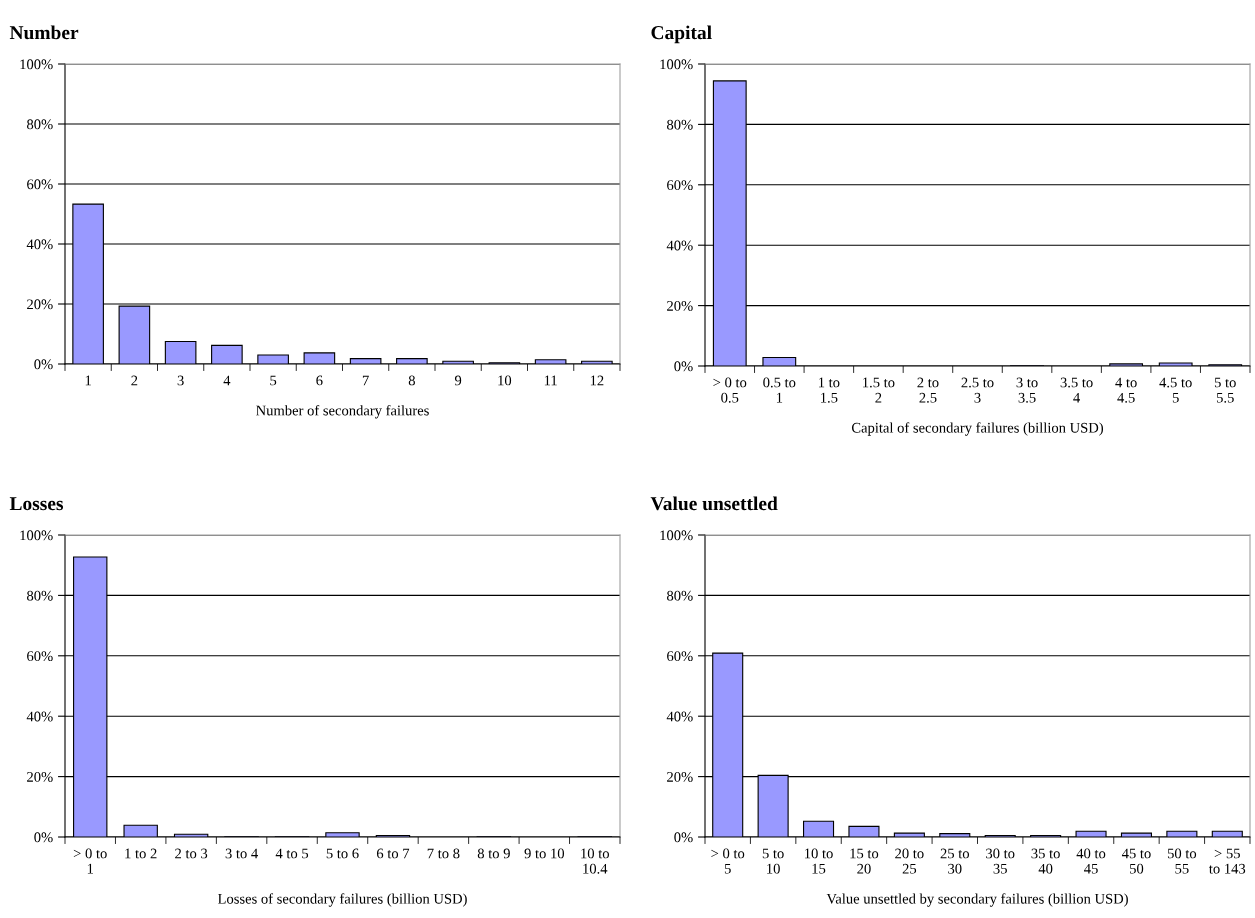 The width and height of the screenshot is (1255, 918). What do you see at coordinates (819, 861) in the screenshot?
I see `x-tick-label: 10 to 15` at bounding box center [819, 861].